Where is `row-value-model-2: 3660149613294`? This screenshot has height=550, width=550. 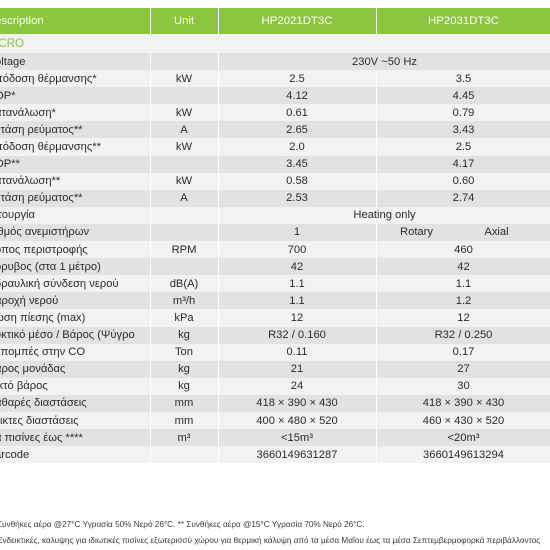 row-value-model-2: 3660149613294 is located at coordinates (463, 455).